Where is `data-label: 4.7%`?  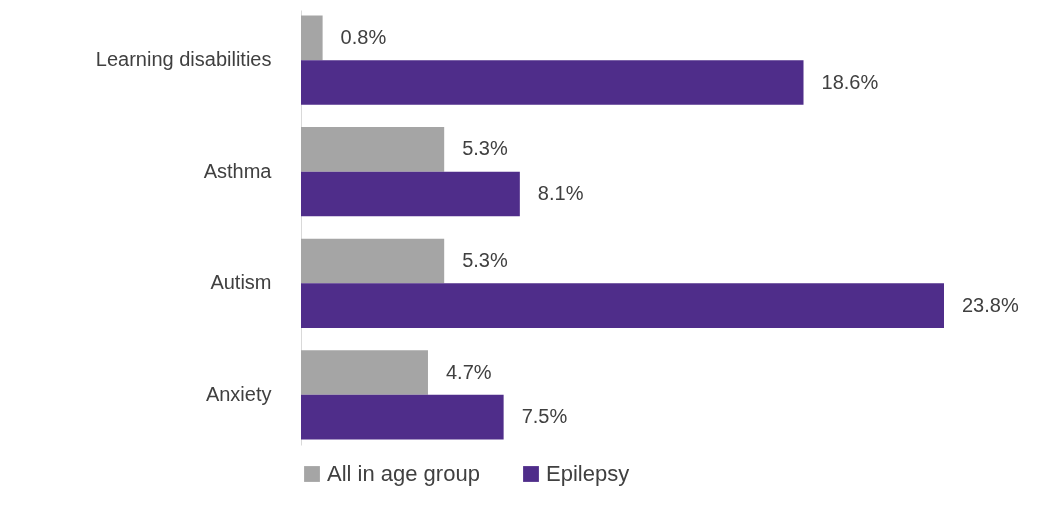 data-label: 4.7% is located at coordinates (468, 371).